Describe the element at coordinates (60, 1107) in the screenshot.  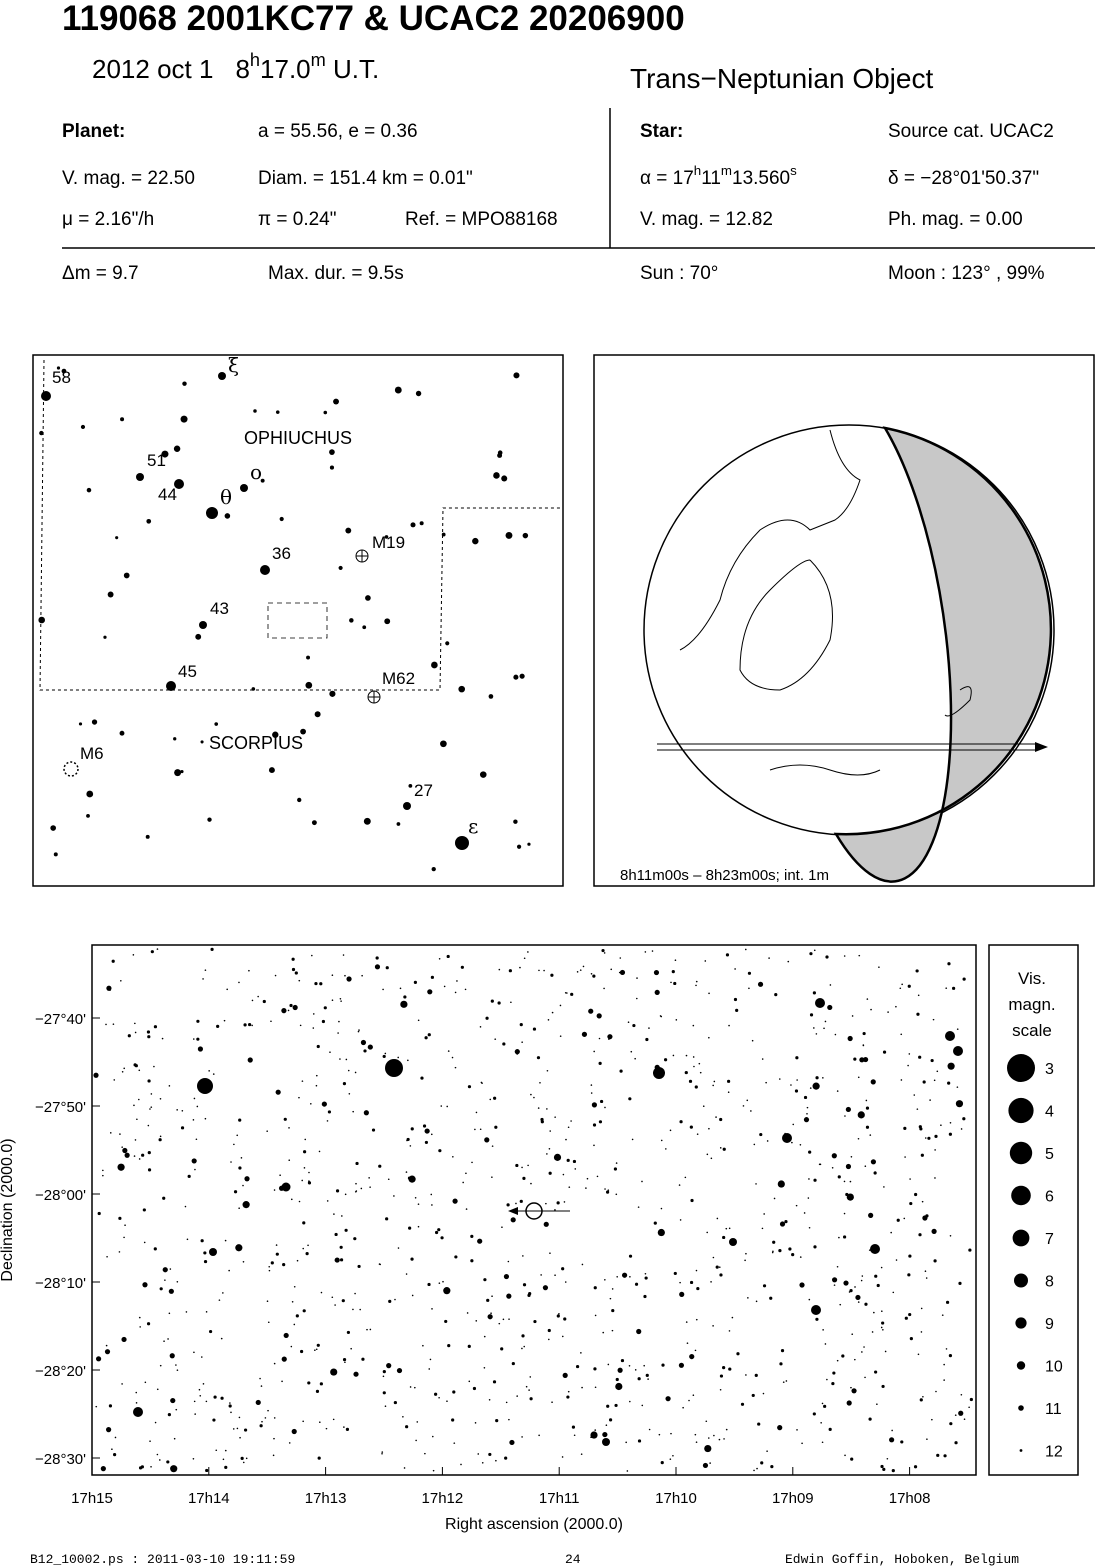
I see `y-tick-label: −27°50'` at that location.